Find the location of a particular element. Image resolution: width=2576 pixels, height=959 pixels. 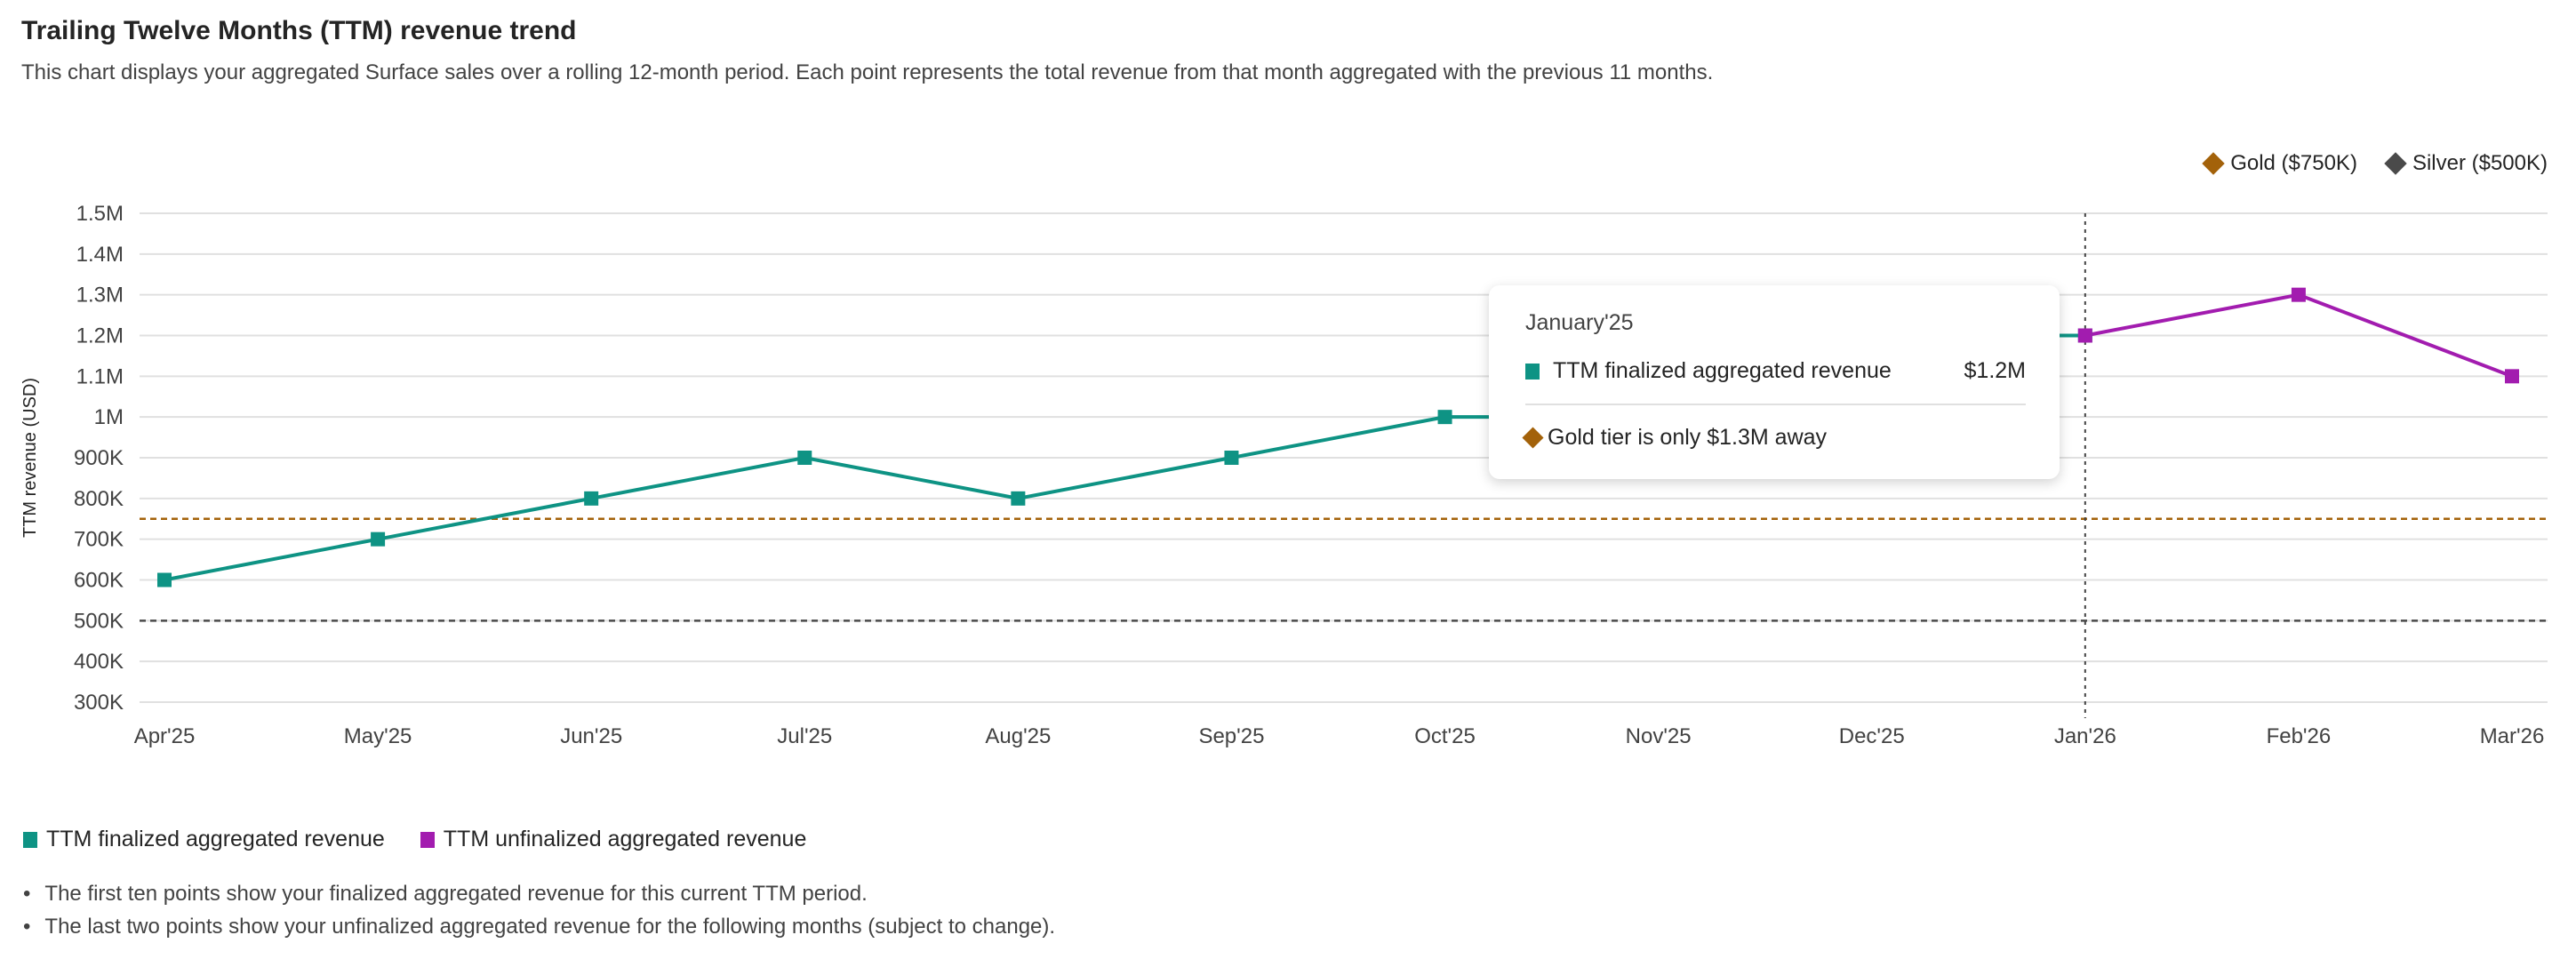

x-tick-label: Jul'25 is located at coordinates (804, 736).